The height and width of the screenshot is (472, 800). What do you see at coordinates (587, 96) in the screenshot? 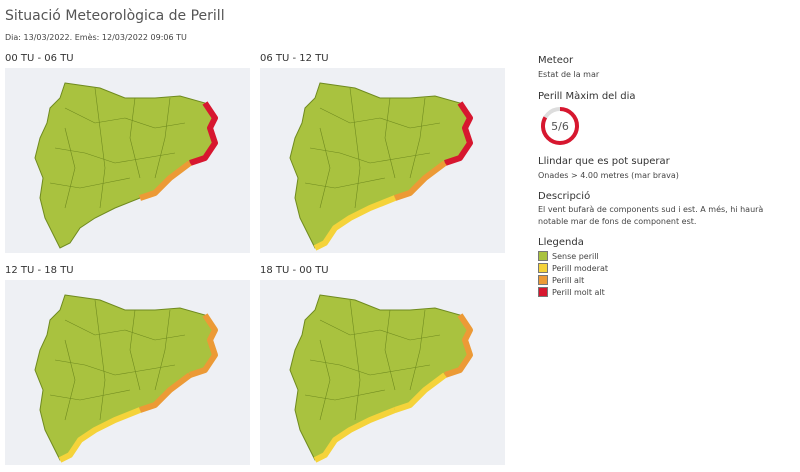
I see `heading: Perill Màxim del dia` at bounding box center [587, 96].